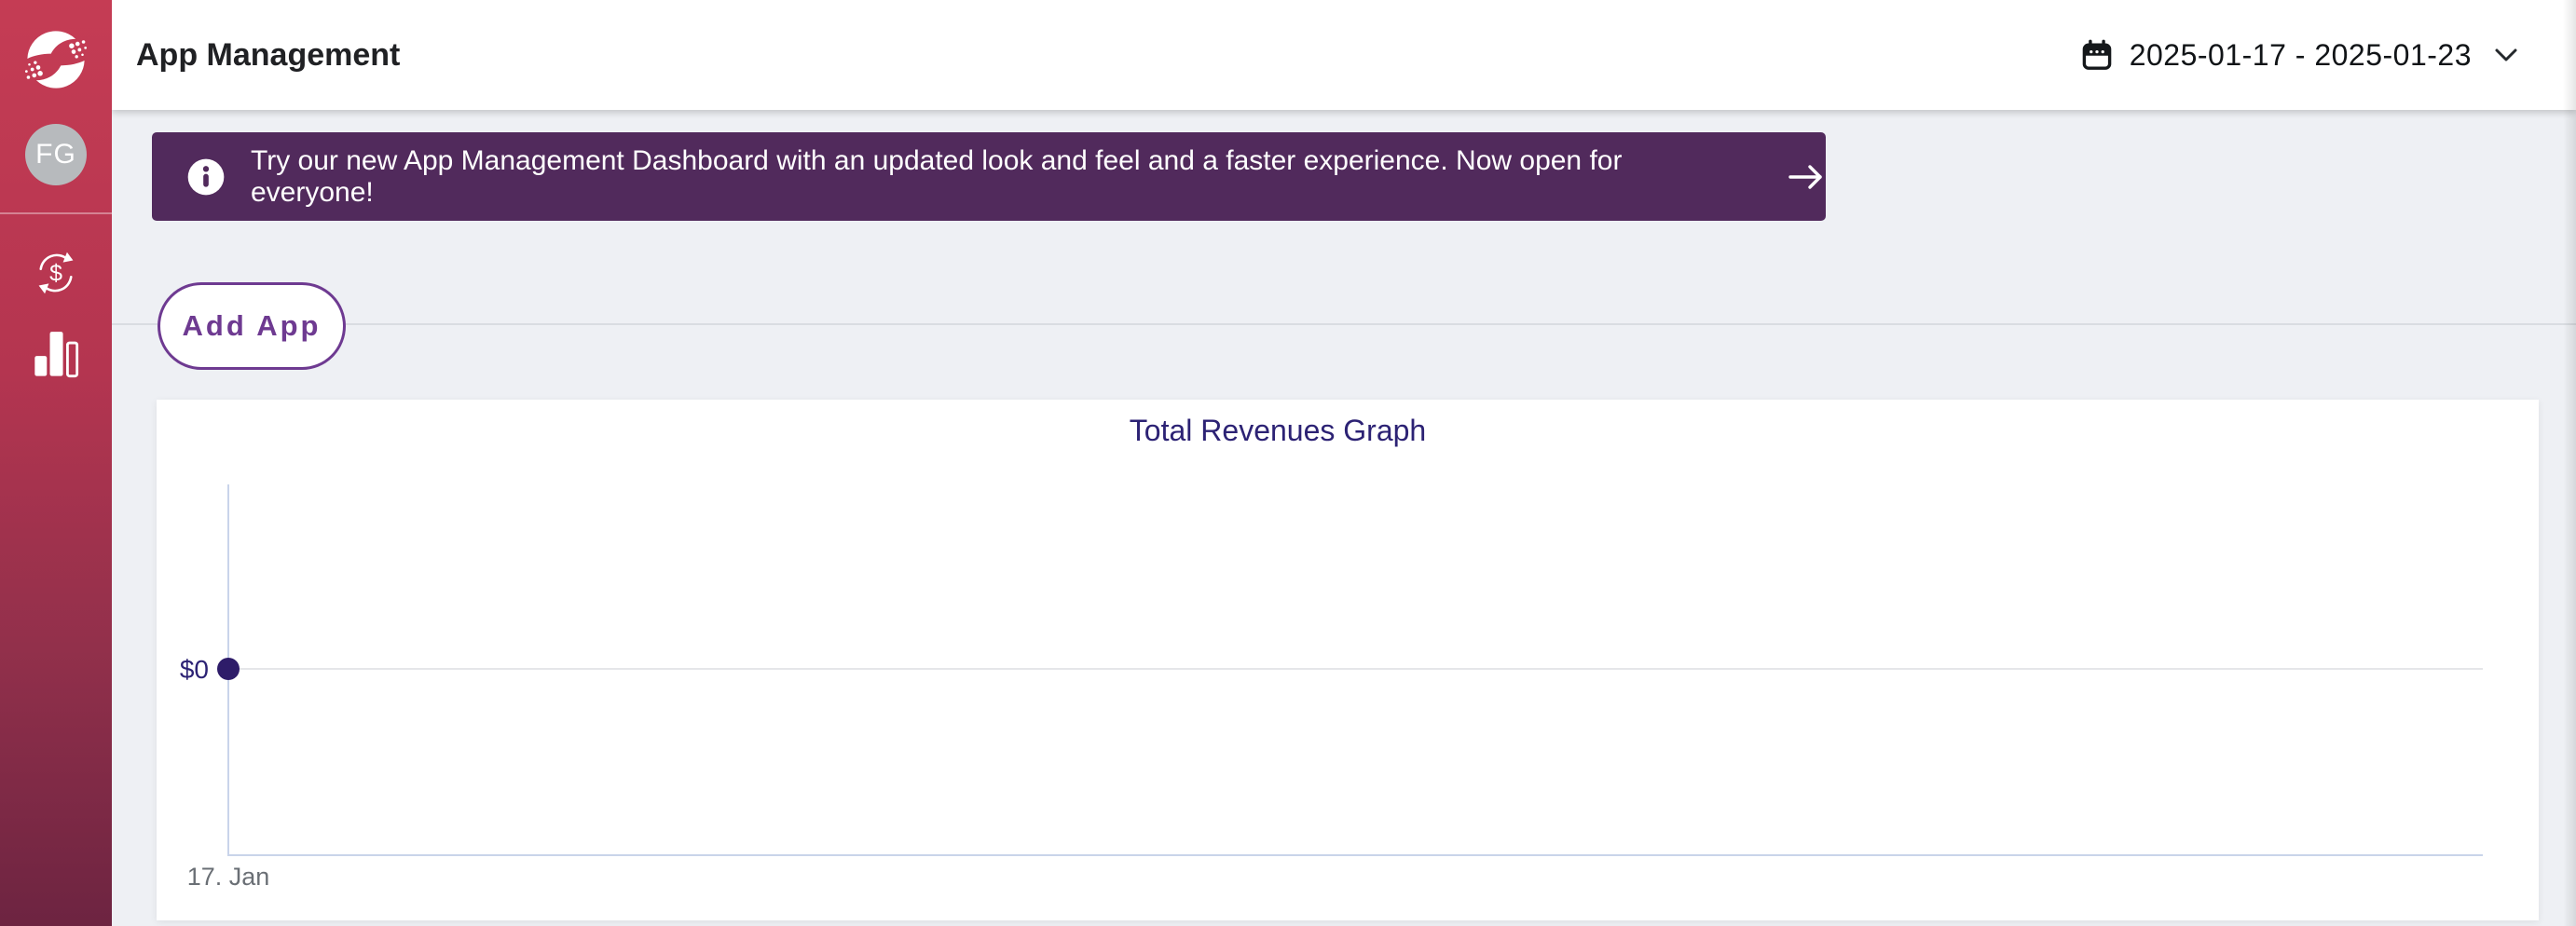  I want to click on chart-gridline-zero, so click(1356, 669).